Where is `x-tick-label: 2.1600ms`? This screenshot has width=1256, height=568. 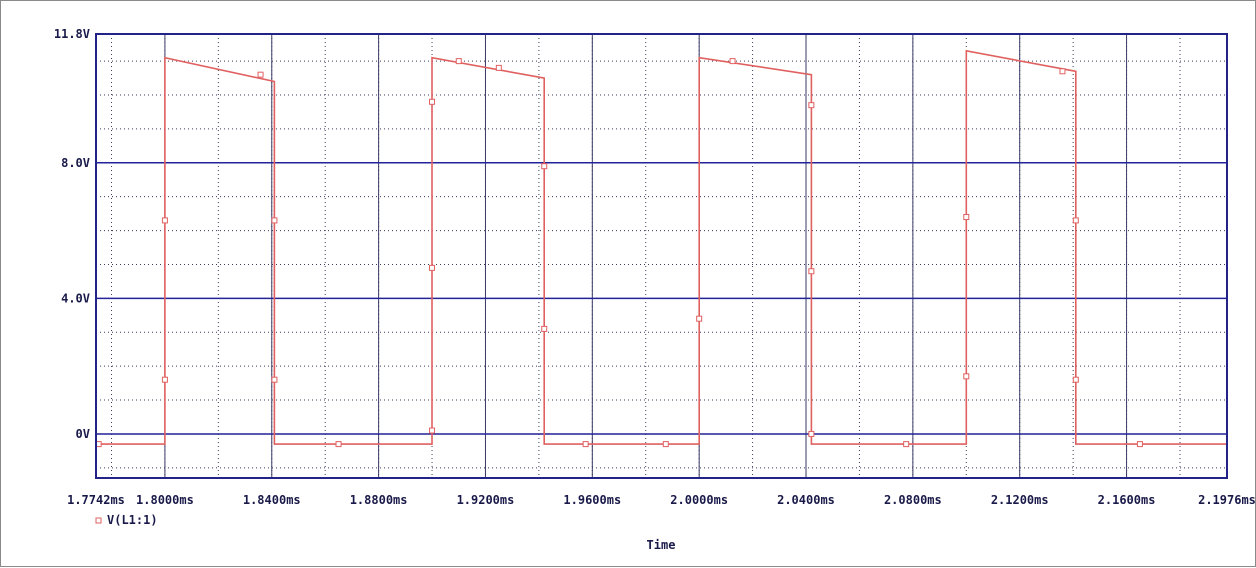 x-tick-label: 2.1600ms is located at coordinates (1127, 500).